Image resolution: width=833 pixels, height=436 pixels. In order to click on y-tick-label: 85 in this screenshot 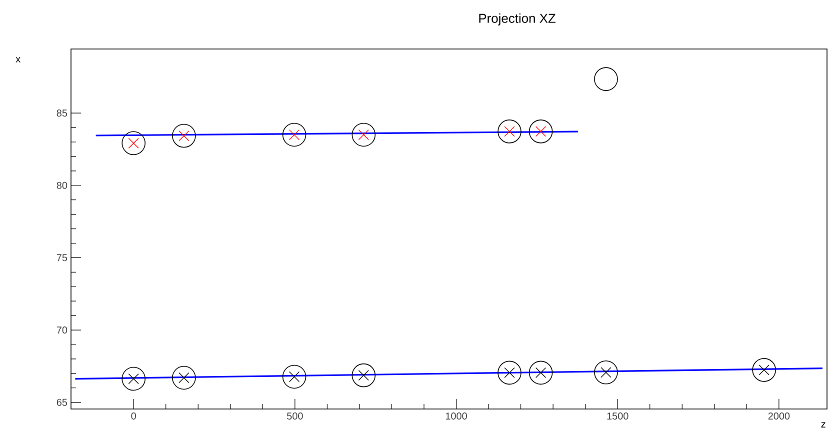, I will do `click(62, 113)`.